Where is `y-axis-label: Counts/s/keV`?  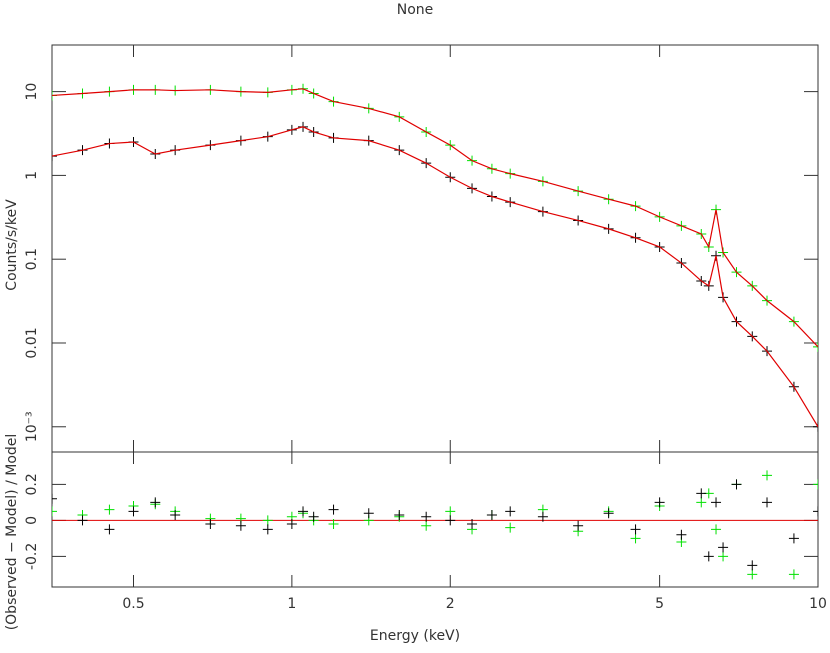
y-axis-label: Counts/s/keV is located at coordinates (12, 245).